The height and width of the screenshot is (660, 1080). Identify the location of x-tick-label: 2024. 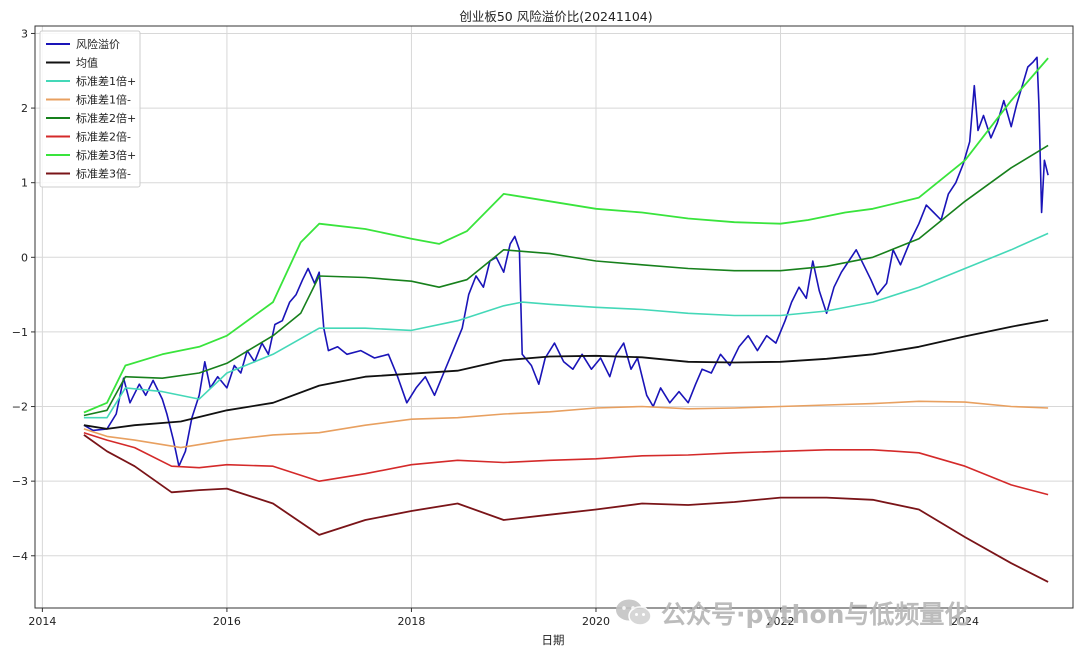
(965, 621).